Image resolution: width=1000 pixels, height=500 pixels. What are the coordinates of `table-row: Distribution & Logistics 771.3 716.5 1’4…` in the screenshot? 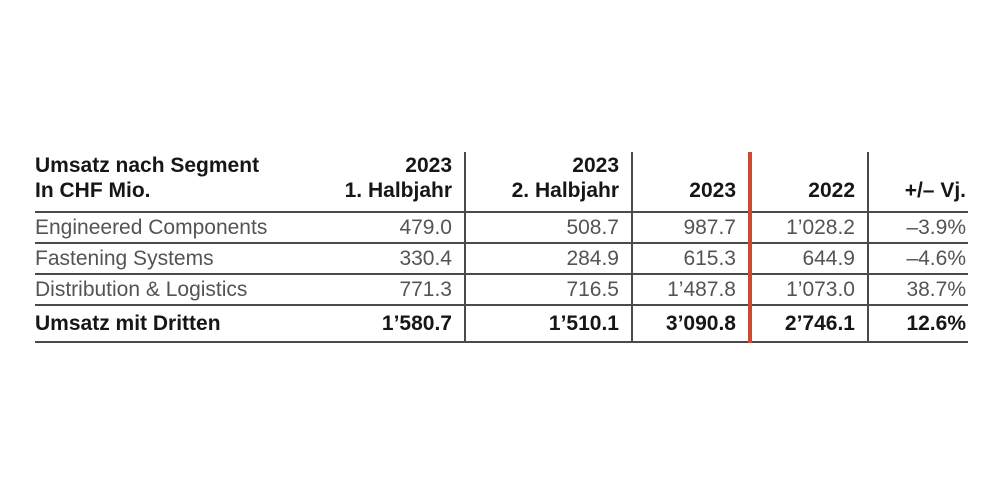 It's located at (501, 290).